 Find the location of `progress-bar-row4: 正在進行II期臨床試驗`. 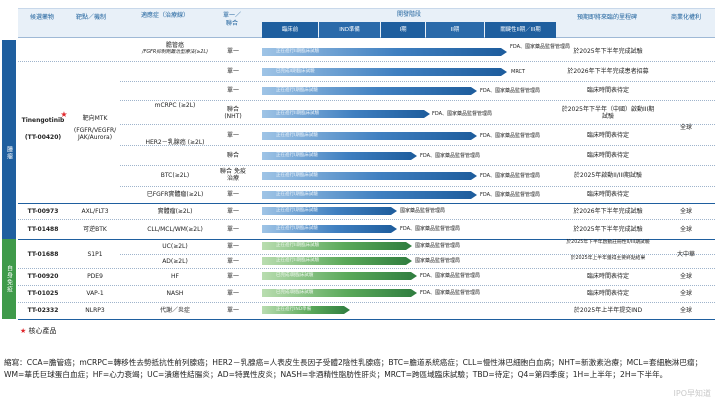

progress-bar-row4: 正在進行II期臨床試驗 is located at coordinates (346, 114).